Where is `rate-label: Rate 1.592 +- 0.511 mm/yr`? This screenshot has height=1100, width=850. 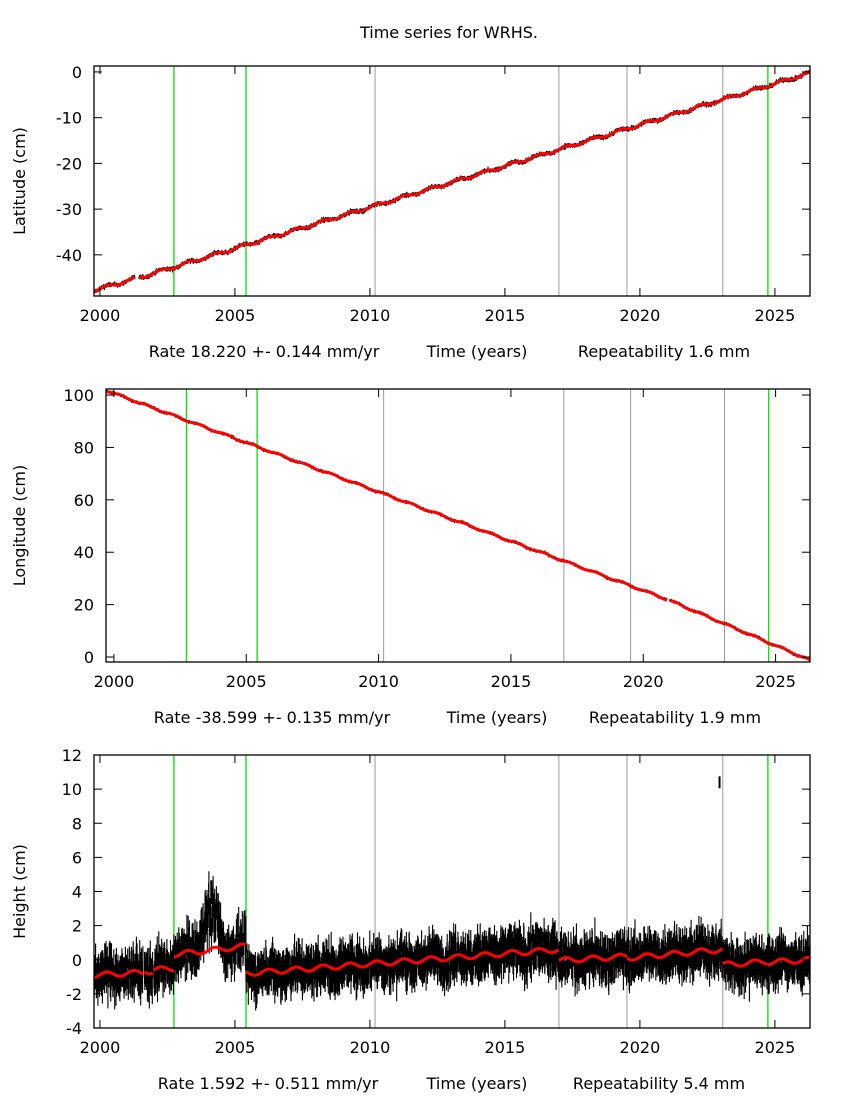
rate-label: Rate 1.592 +- 0.511 mm/yr is located at coordinates (268, 1083).